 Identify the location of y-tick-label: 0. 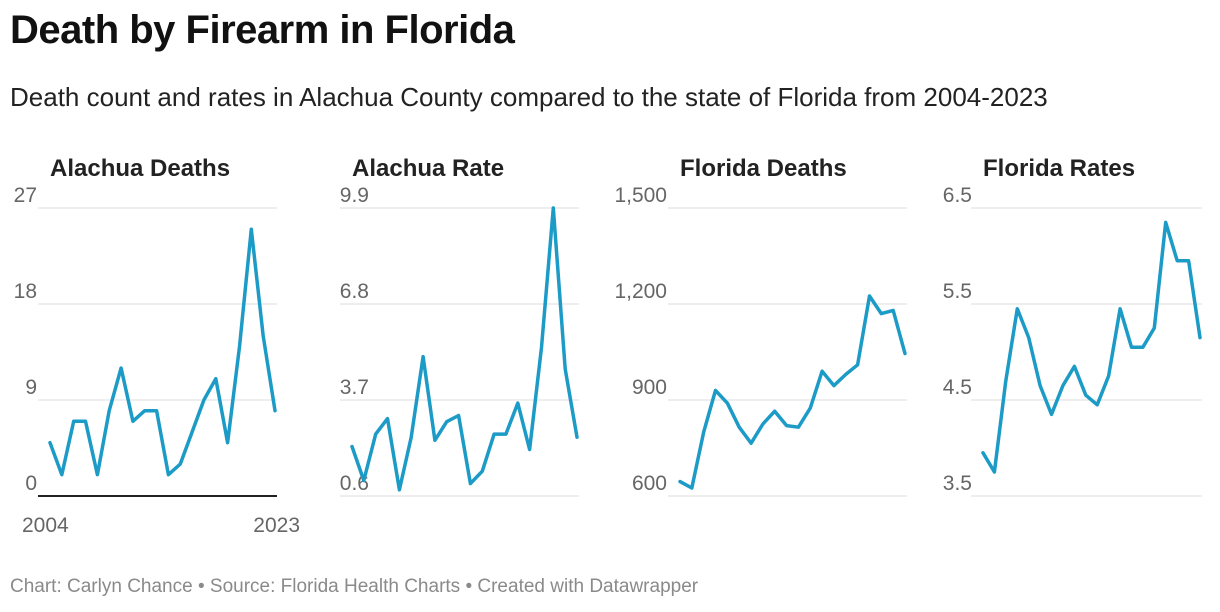
(31, 483).